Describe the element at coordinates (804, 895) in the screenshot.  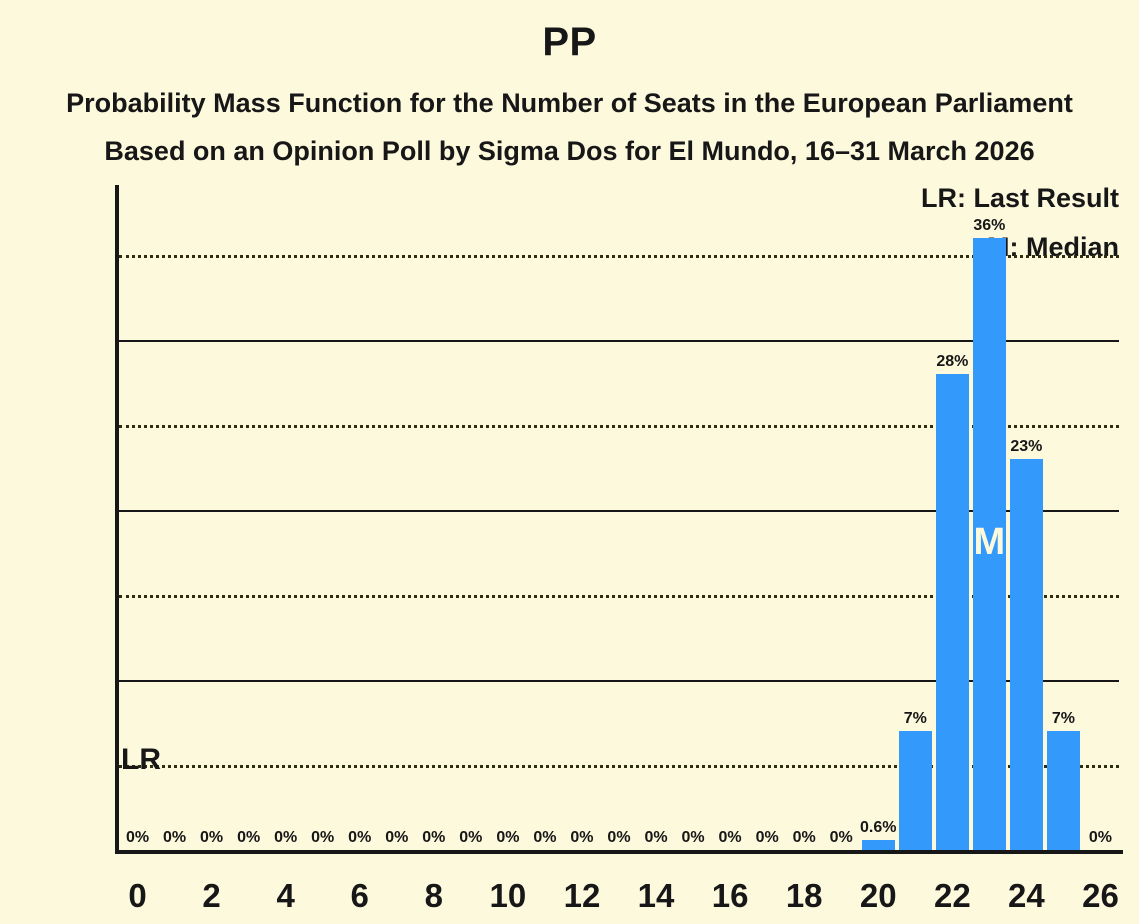
I see `x-tick-label-18: 18` at that location.